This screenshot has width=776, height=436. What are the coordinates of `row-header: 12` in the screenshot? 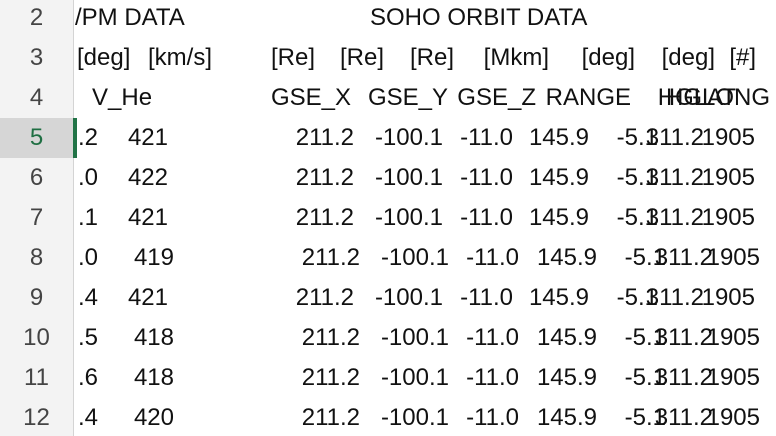 It's located at (37, 417).